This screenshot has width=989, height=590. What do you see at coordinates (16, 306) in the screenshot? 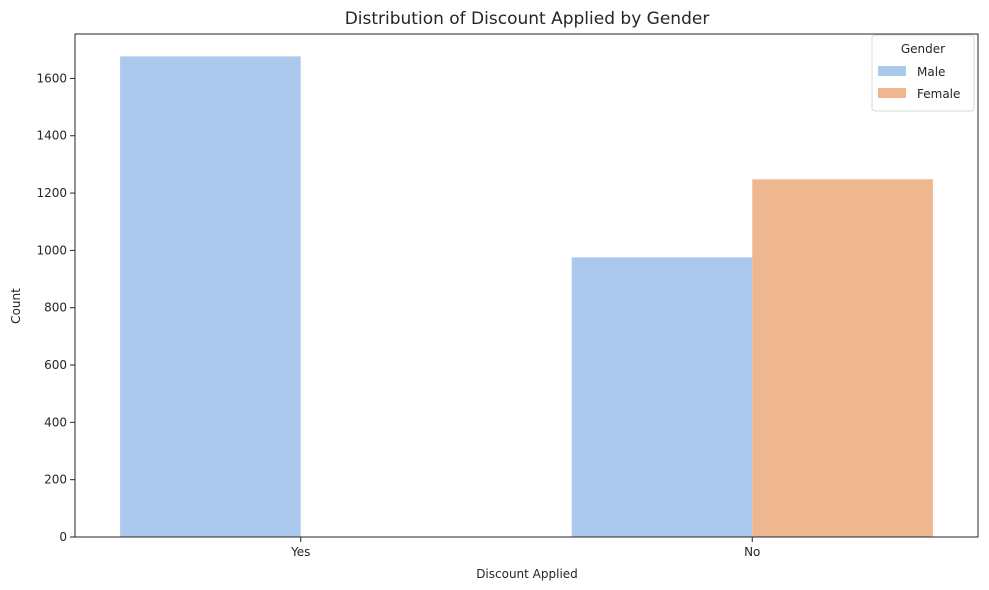
I see `y-axis-title: Count` at bounding box center [16, 306].